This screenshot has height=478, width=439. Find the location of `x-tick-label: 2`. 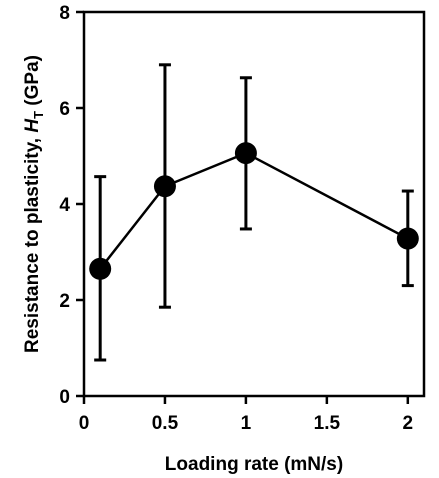

x-tick-label: 2 is located at coordinates (408, 423).